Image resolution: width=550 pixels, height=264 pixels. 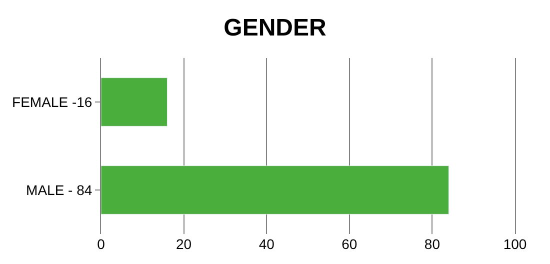 I want to click on x-tick-label: 60, so click(x=350, y=244).